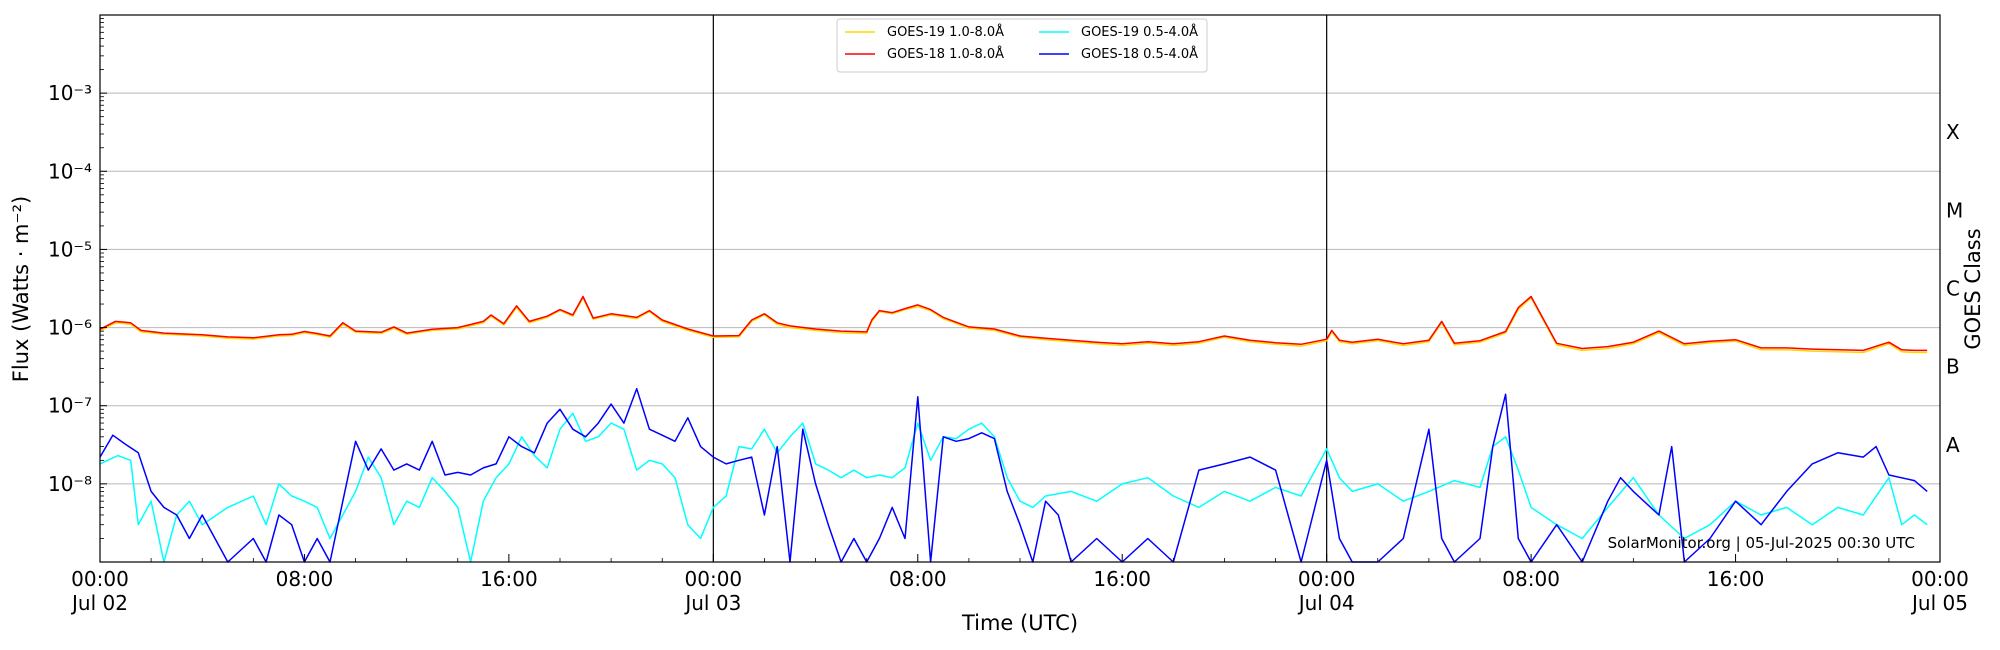 The height and width of the screenshot is (650, 2000). Describe the element at coordinates (712, 603) in the screenshot. I see `x-tick-label-date: Jul 03` at that location.